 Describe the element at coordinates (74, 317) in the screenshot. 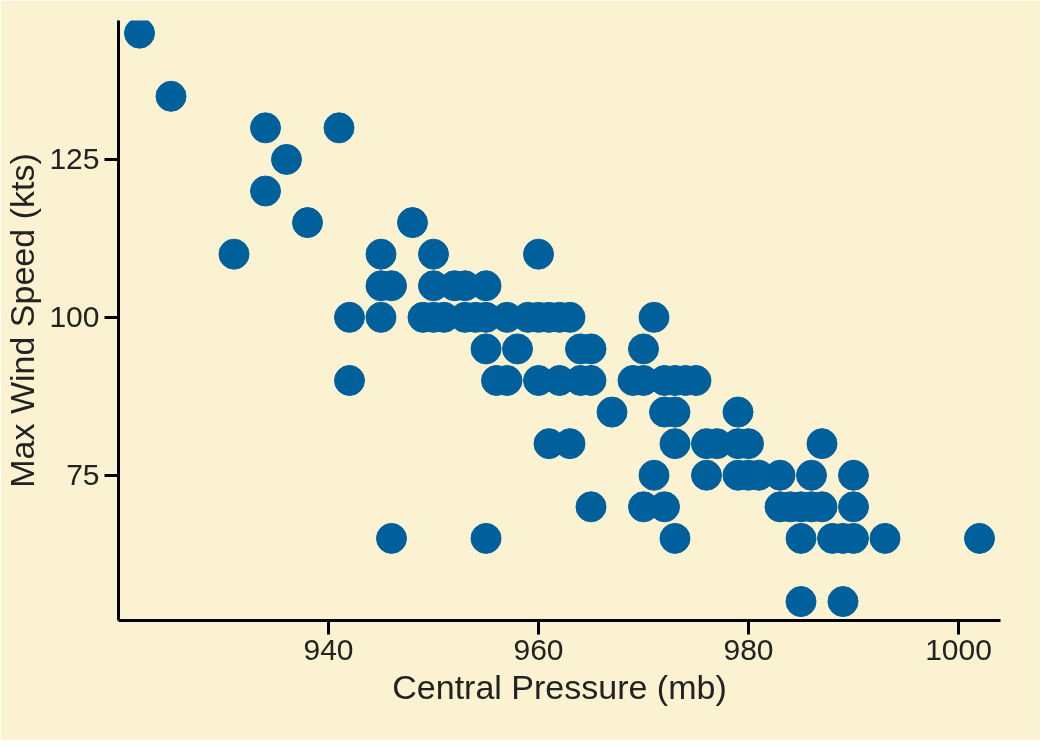

I see `y-tick-label: 100` at that location.